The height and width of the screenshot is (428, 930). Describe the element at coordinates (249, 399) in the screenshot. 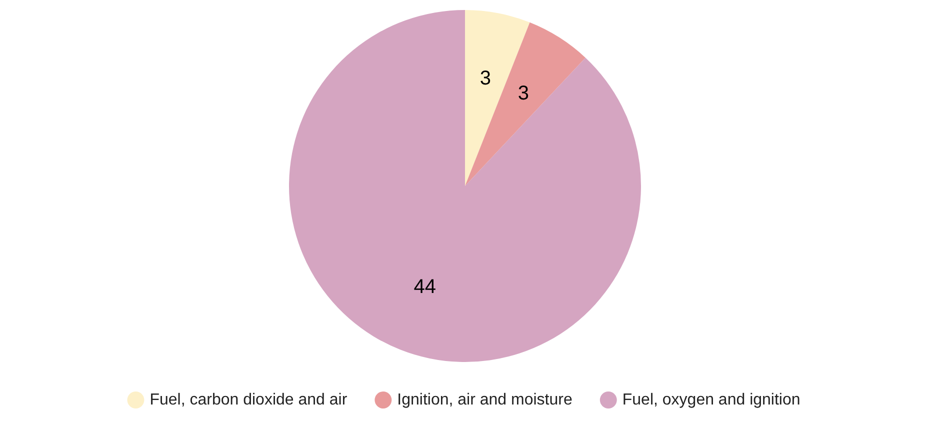

I see `legend-label: Fuel, carbon dioxide and air` at that location.